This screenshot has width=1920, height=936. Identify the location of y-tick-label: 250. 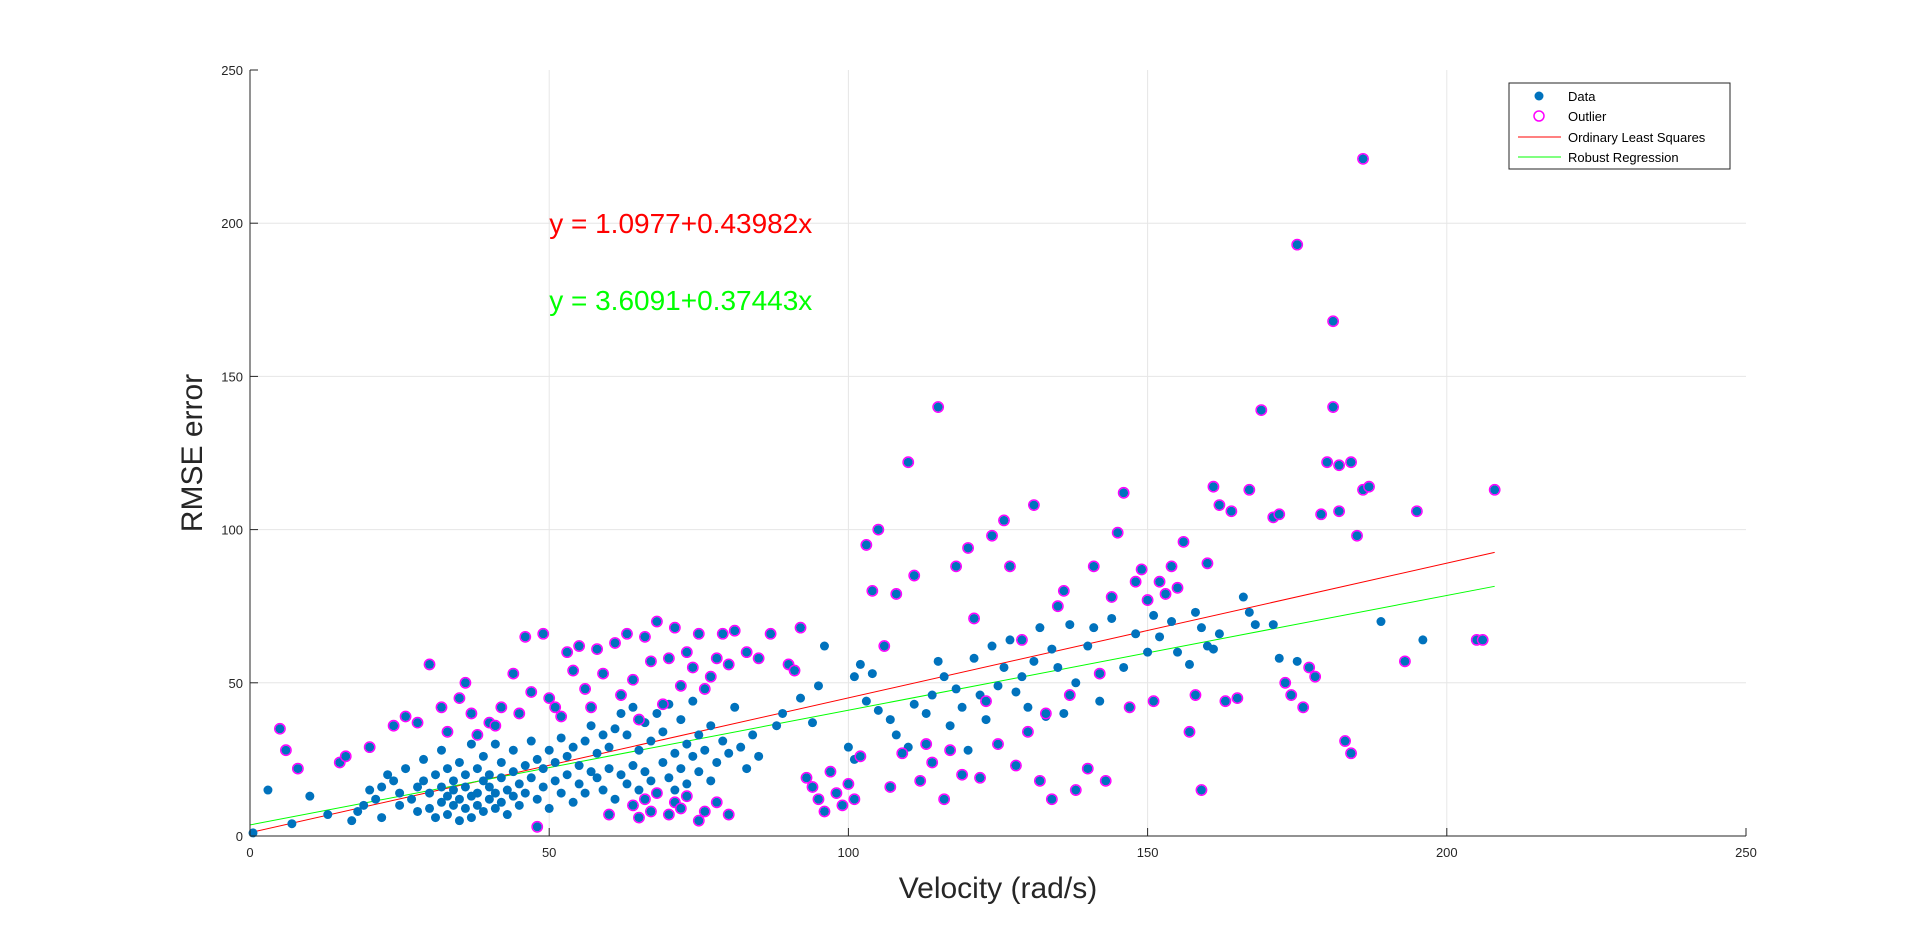
(232, 70).